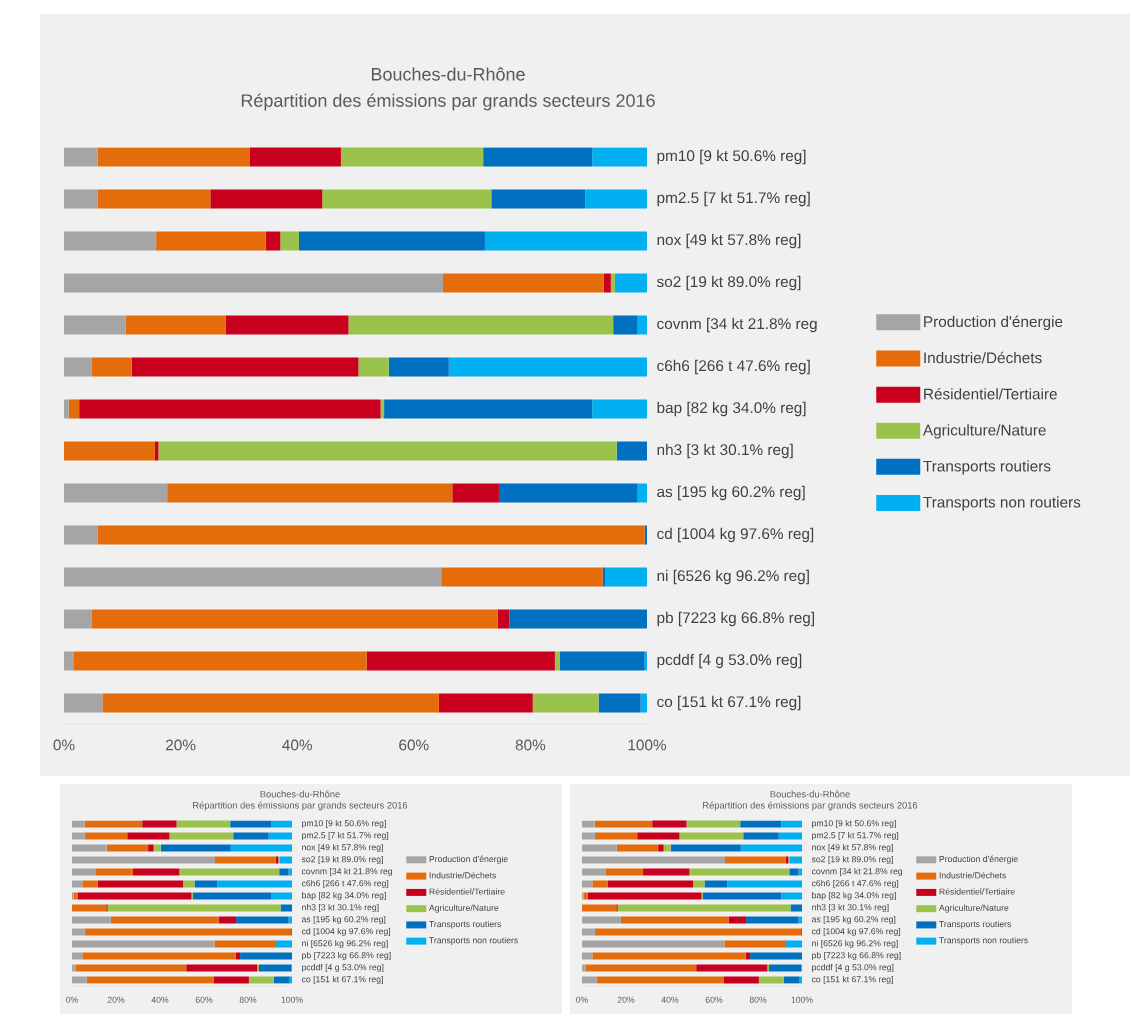 The image size is (1132, 1016). Describe the element at coordinates (714, 999) in the screenshot. I see `x-tick-label: 60%` at that location.